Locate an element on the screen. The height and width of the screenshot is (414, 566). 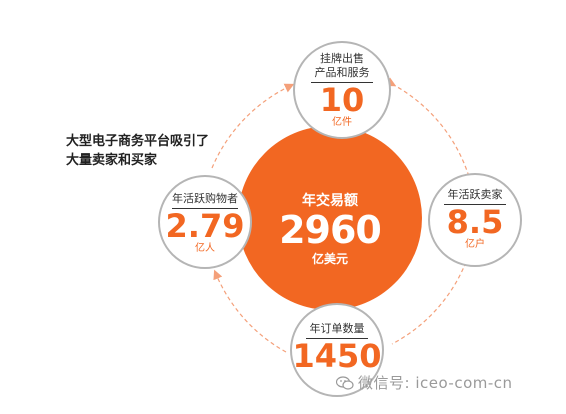
node-listings-unit: 亿件 is located at coordinates (342, 122).